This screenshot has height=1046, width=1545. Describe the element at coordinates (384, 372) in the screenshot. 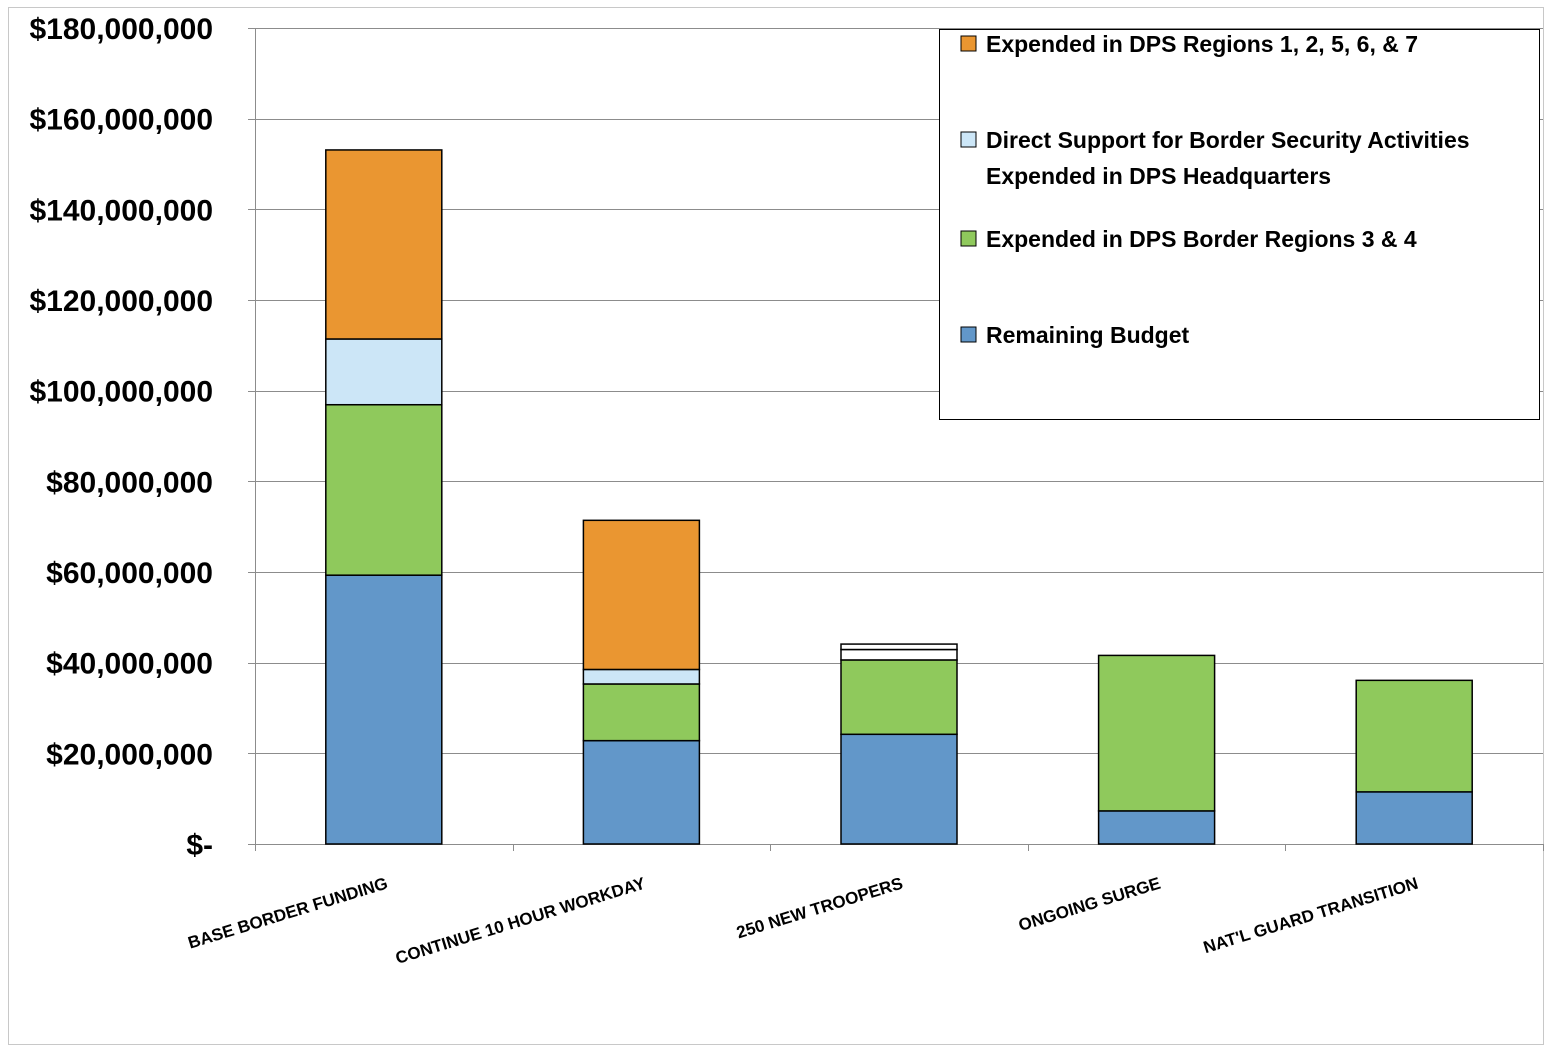

I see `bar-segment-direct-support-for-border-security-activities-expended-in-dps-headquarters-base-border-funding` at that location.